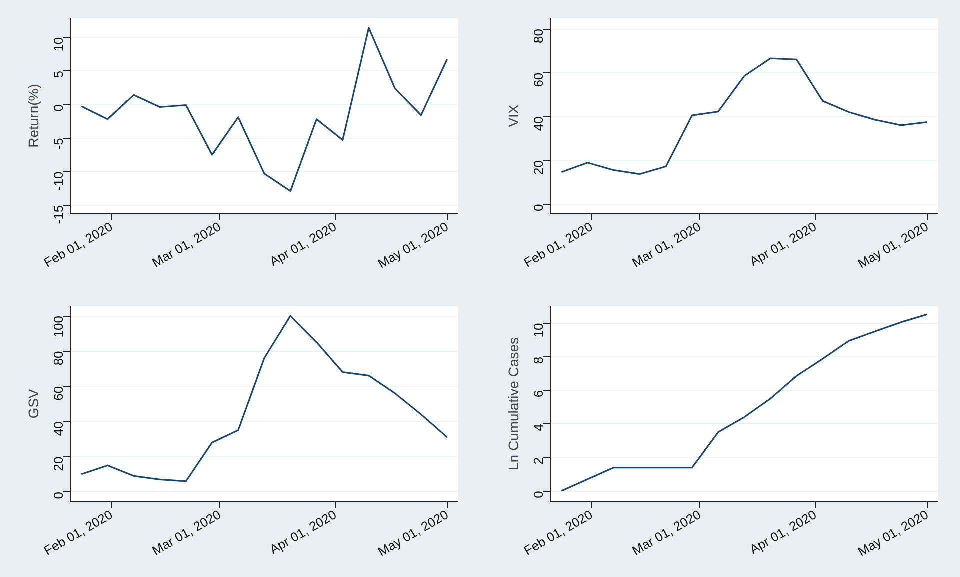 The image size is (960, 577). I want to click on y-axis-title: GSV, so click(34, 403).